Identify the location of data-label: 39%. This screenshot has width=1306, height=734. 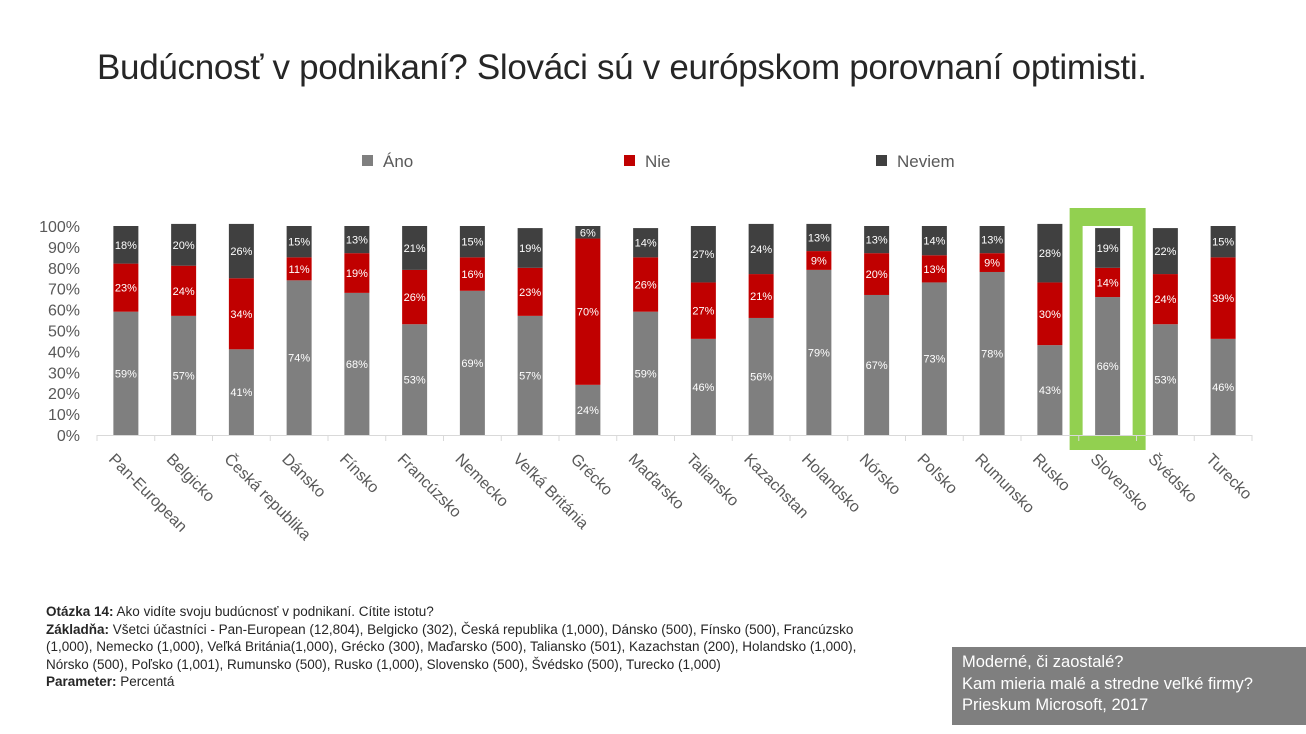
(1223, 299).